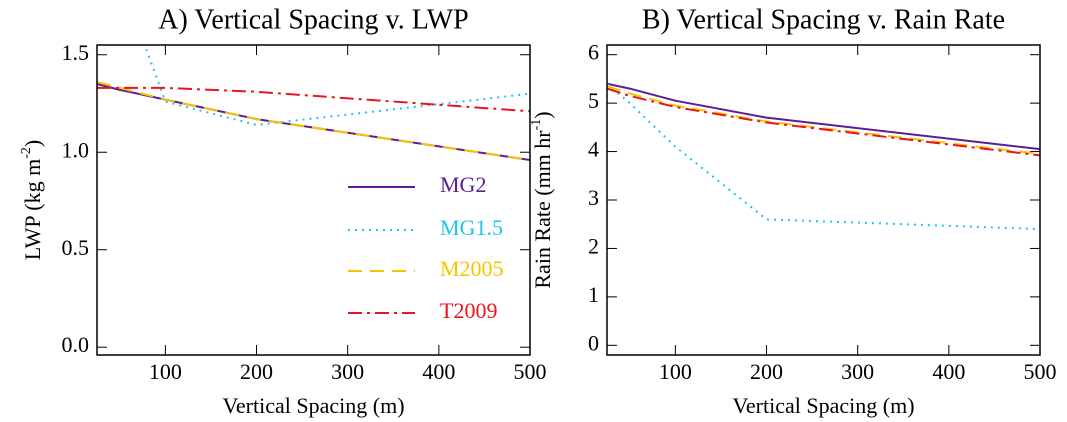 The width and height of the screenshot is (1067, 422). I want to click on y-tick-label: 1.5, so click(76, 52).